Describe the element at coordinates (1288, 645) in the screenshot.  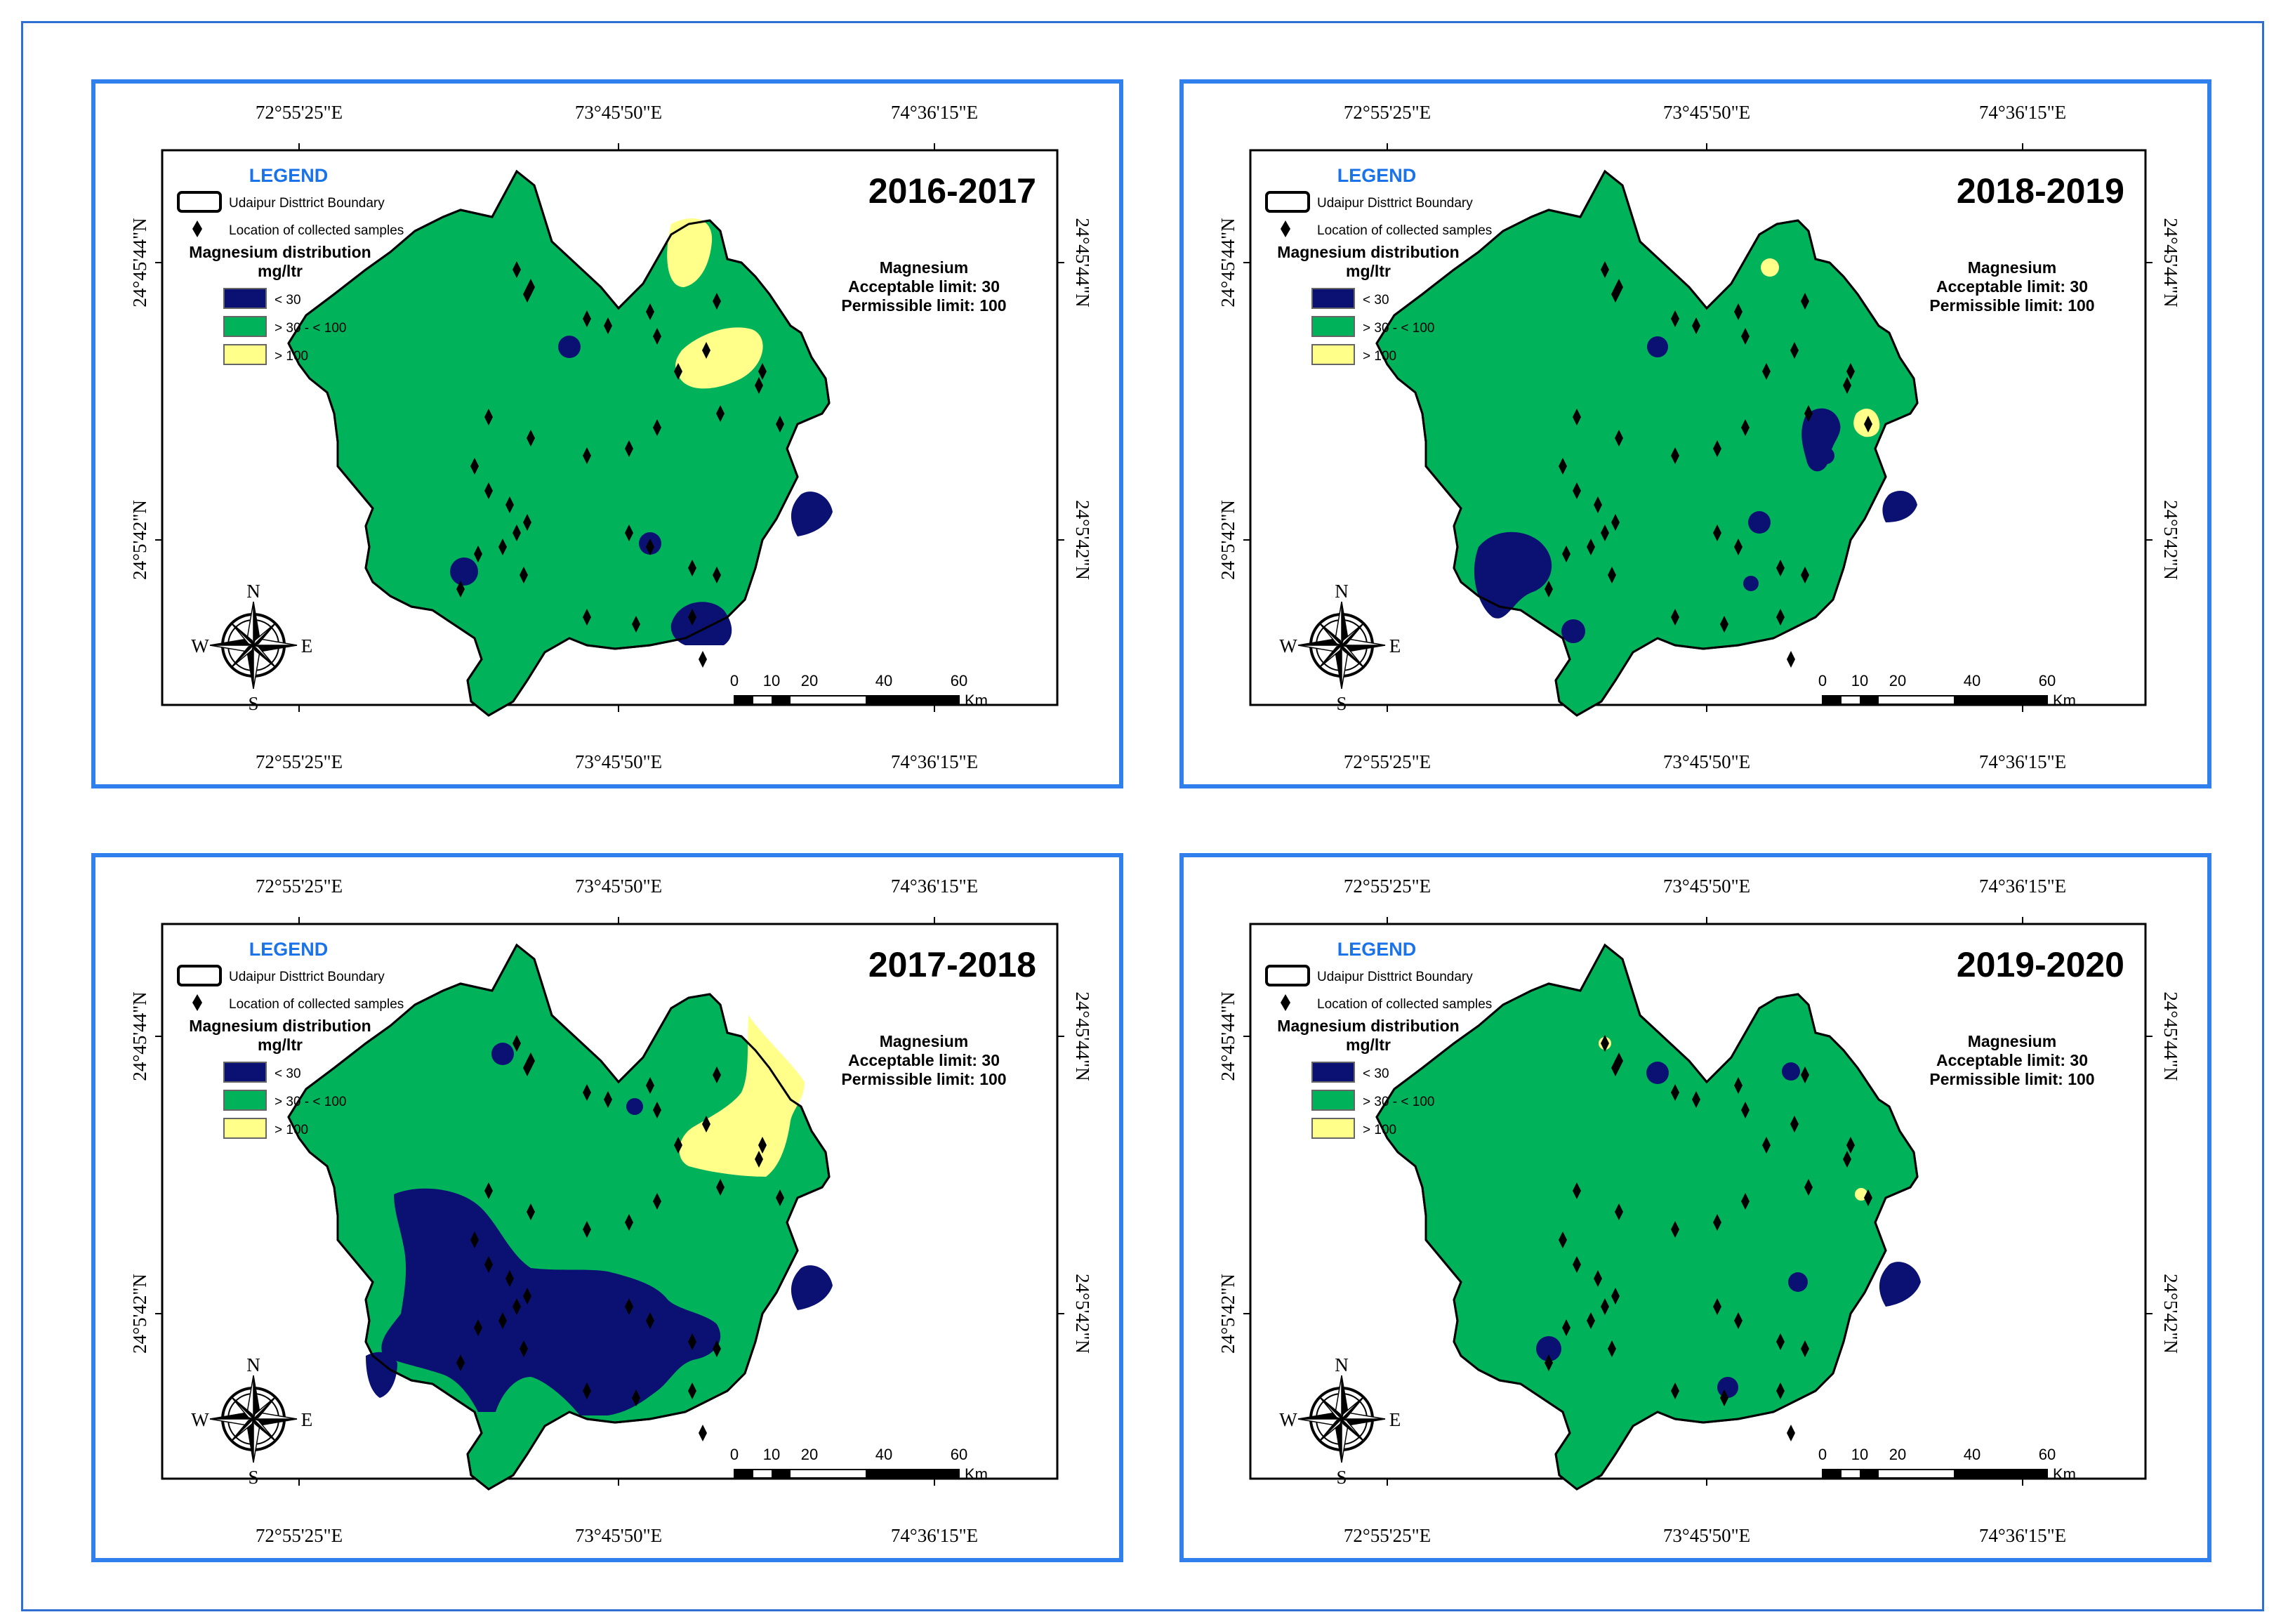
I see `compass-w: W` at that location.